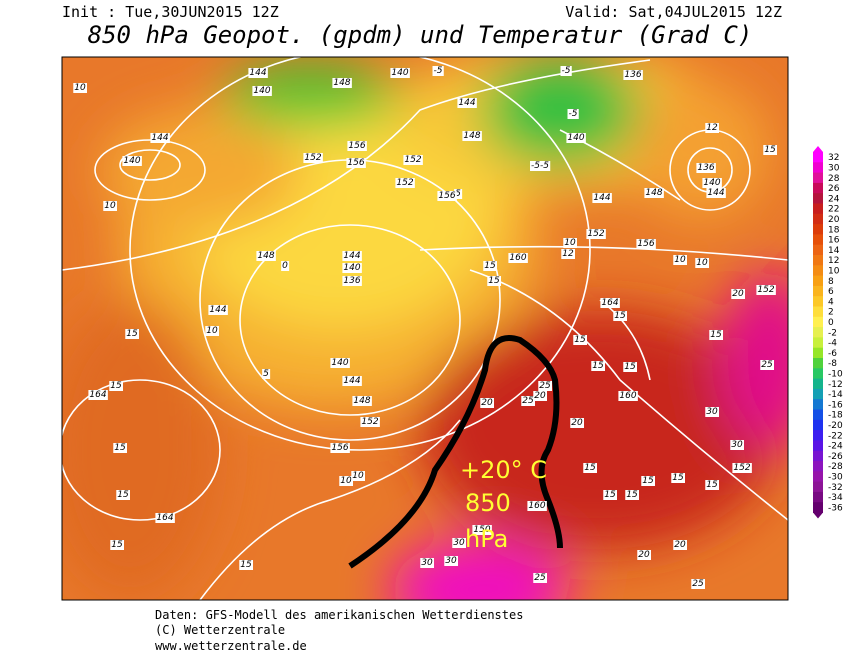 The width and height of the screenshot is (850, 657). What do you see at coordinates (834, 230) in the screenshot?
I see `colorbar-label: 18` at bounding box center [834, 230].